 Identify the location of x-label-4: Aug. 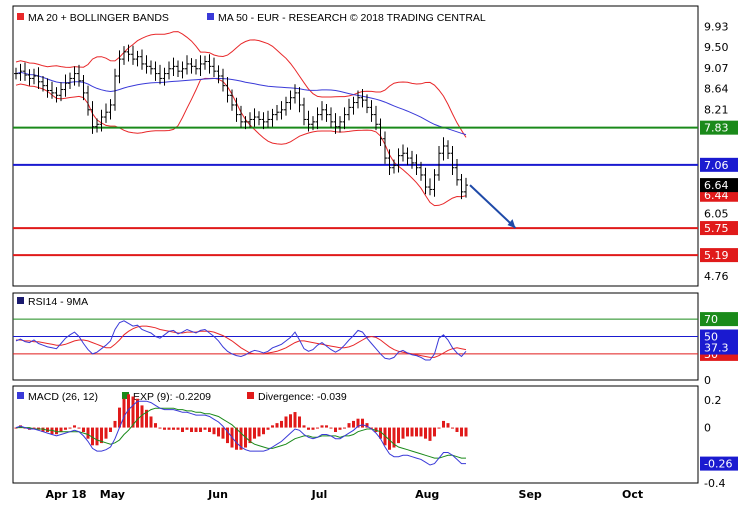
(427, 494).